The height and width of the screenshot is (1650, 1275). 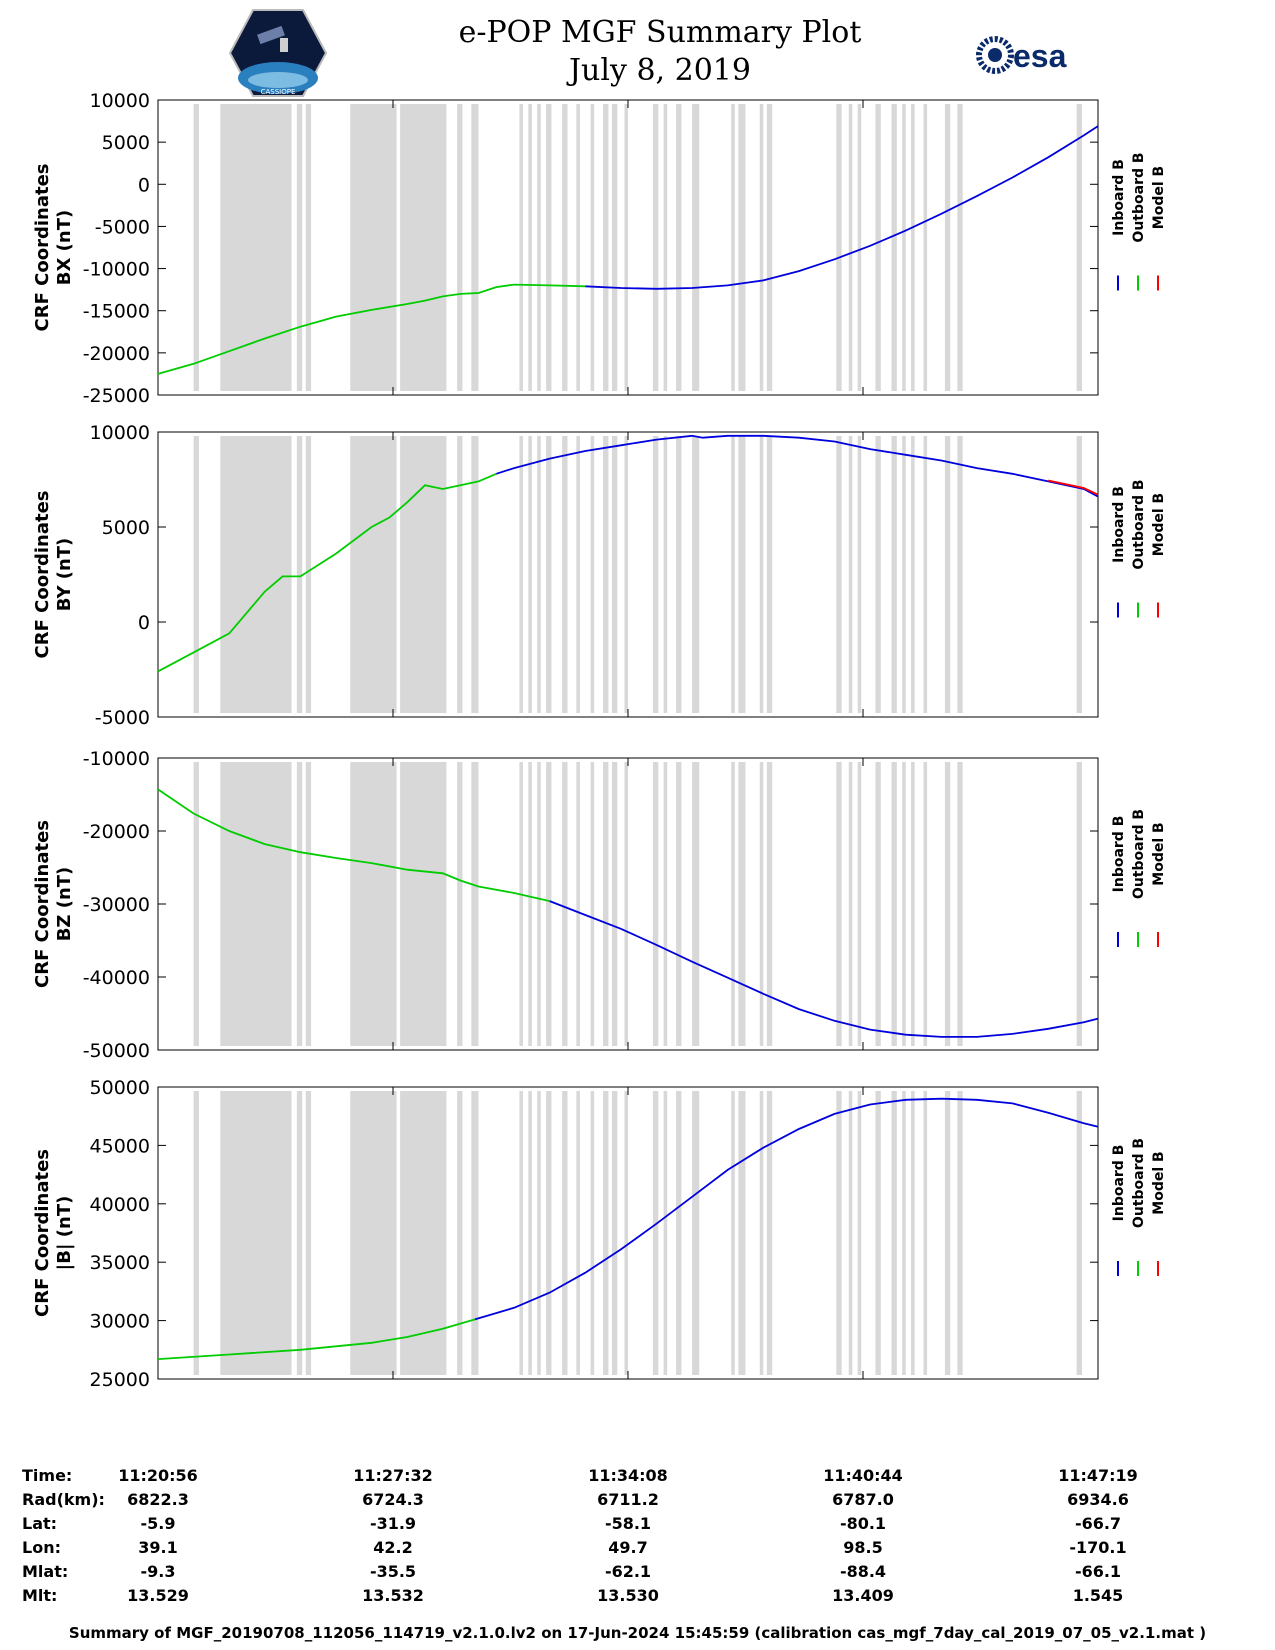 I want to click on info-cell: -58.1, so click(x=628, y=1523).